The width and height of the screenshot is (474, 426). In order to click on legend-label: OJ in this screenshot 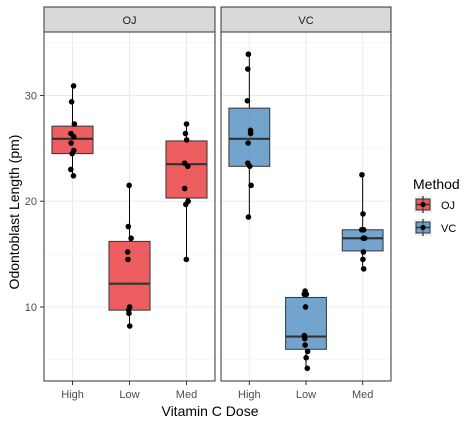, I will do `click(448, 206)`.